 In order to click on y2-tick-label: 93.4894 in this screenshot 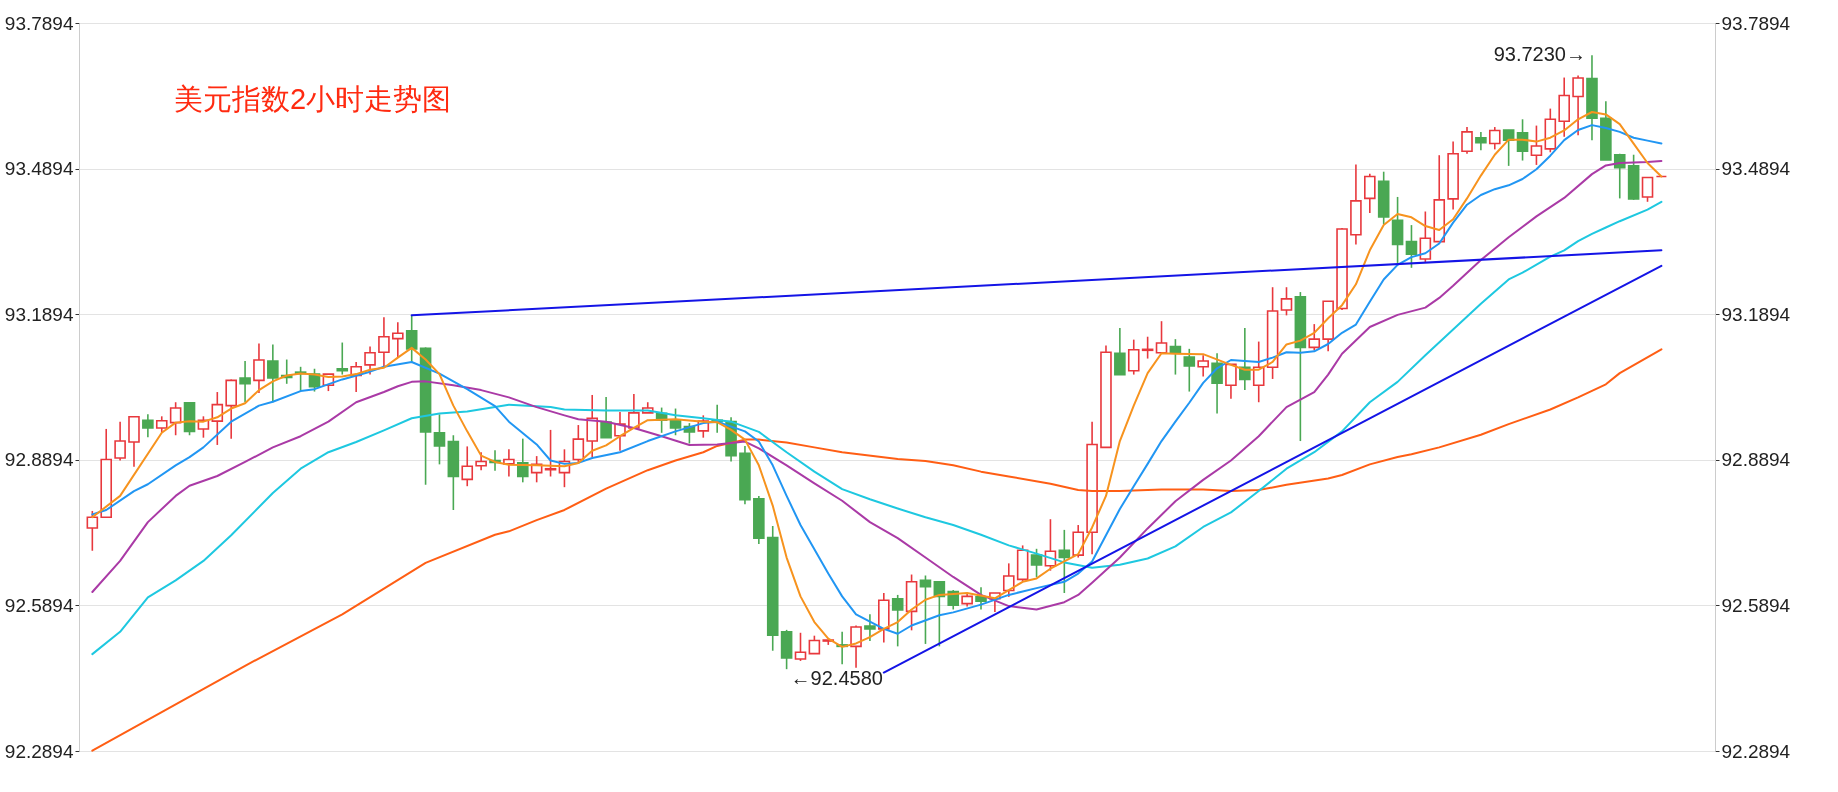, I will do `click(1756, 169)`.